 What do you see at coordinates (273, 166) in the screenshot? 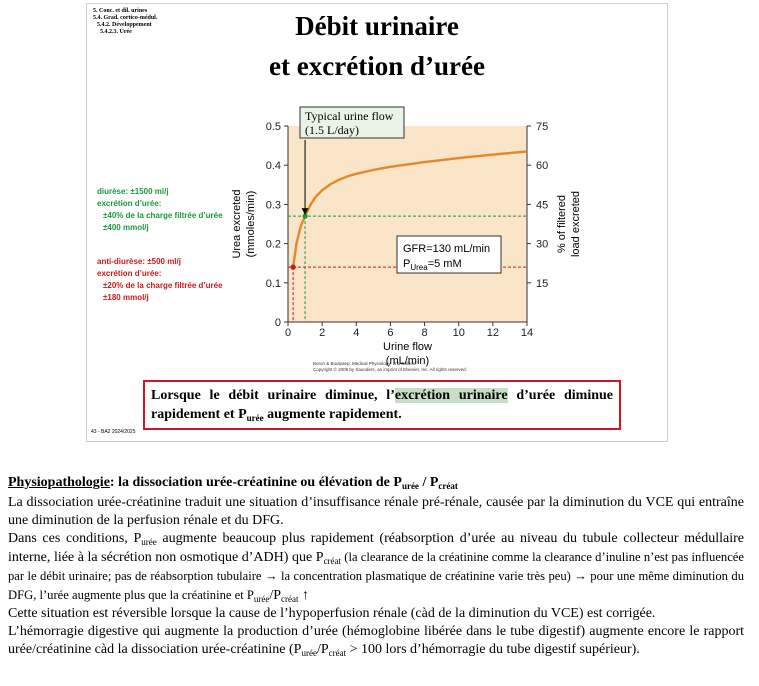
I see `y-tick-label: 0.4` at bounding box center [273, 166].